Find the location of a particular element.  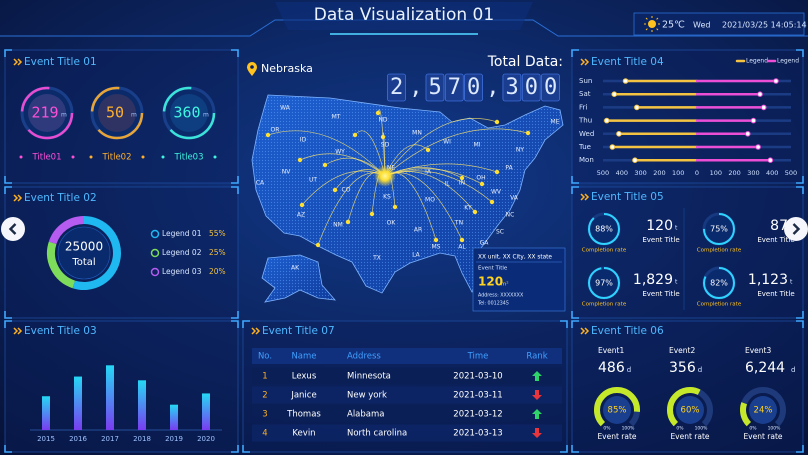

tooltip-box is located at coordinates (519, 279).